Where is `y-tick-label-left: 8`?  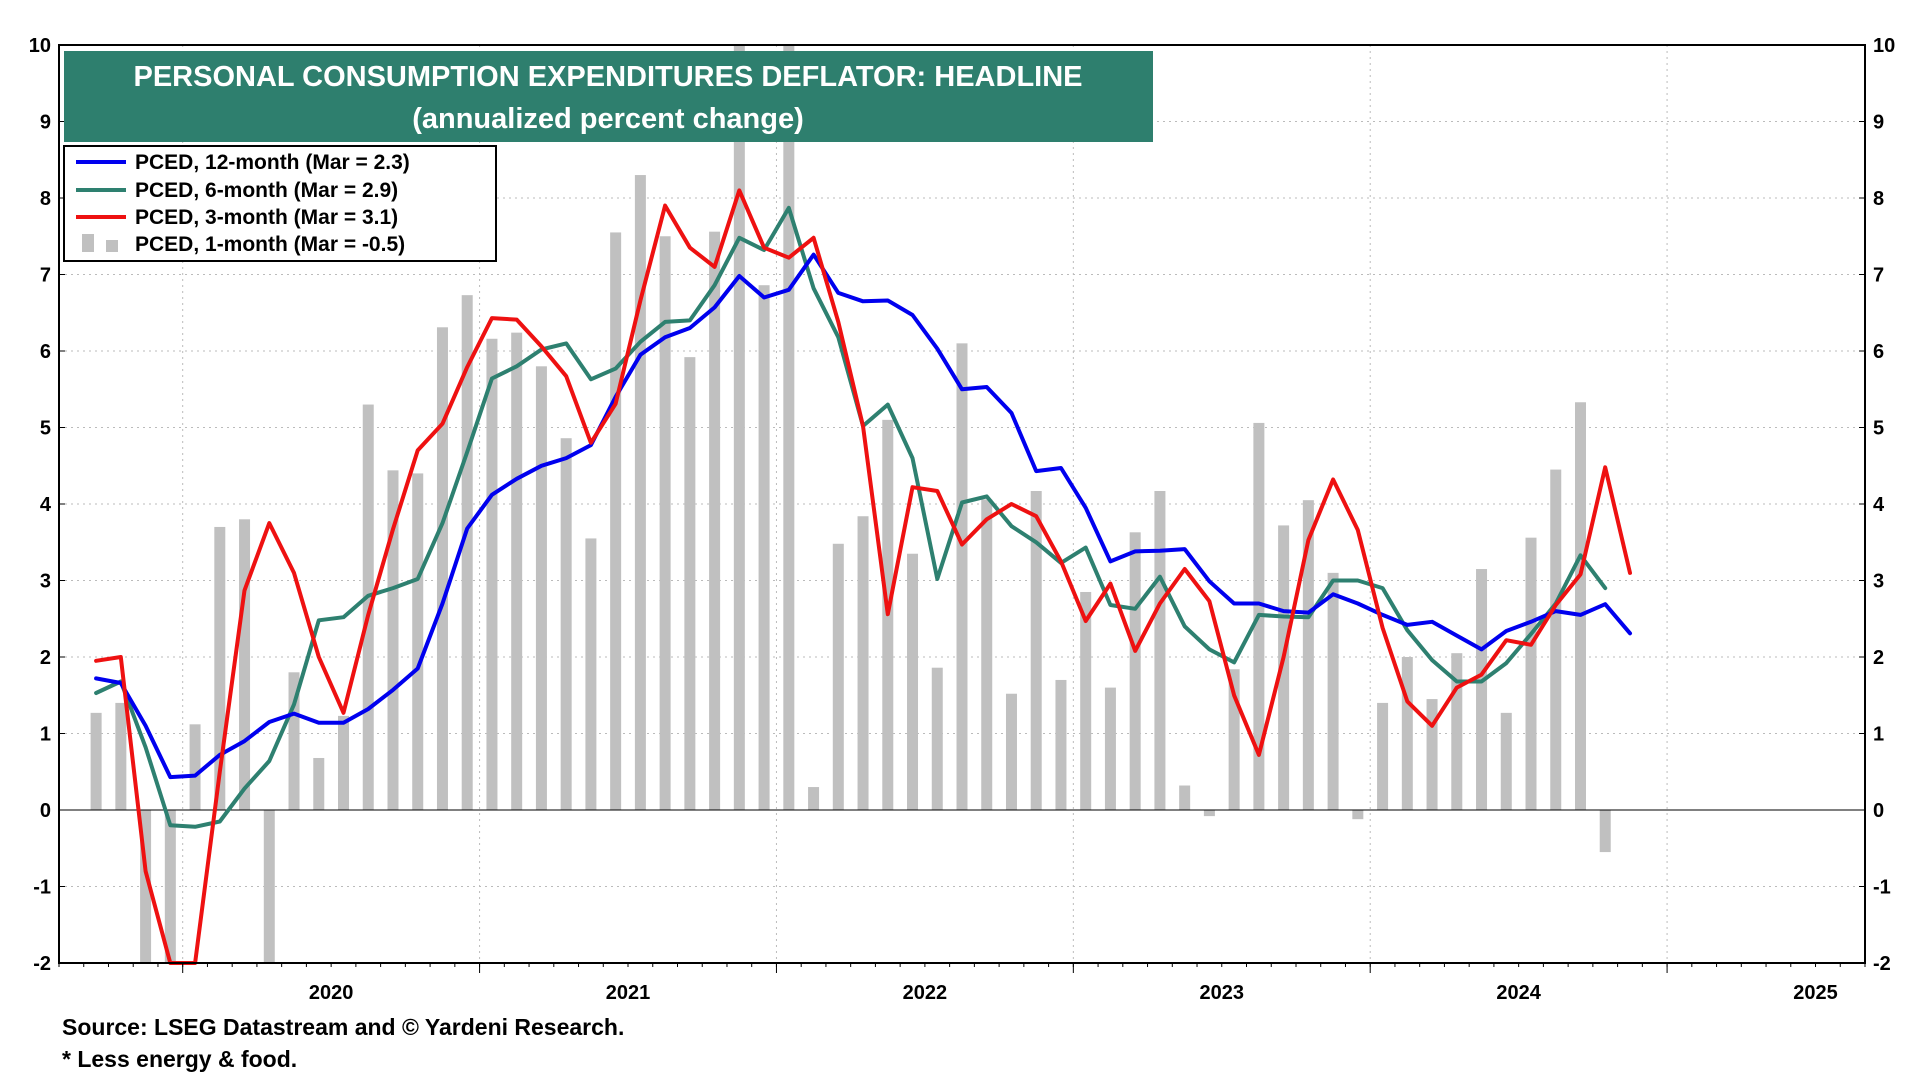
y-tick-label-left: 8 is located at coordinates (45, 199).